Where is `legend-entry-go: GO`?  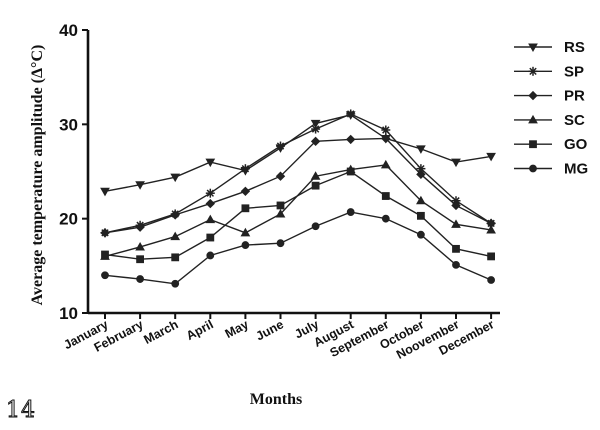 legend-entry-go: GO is located at coordinates (551, 144).